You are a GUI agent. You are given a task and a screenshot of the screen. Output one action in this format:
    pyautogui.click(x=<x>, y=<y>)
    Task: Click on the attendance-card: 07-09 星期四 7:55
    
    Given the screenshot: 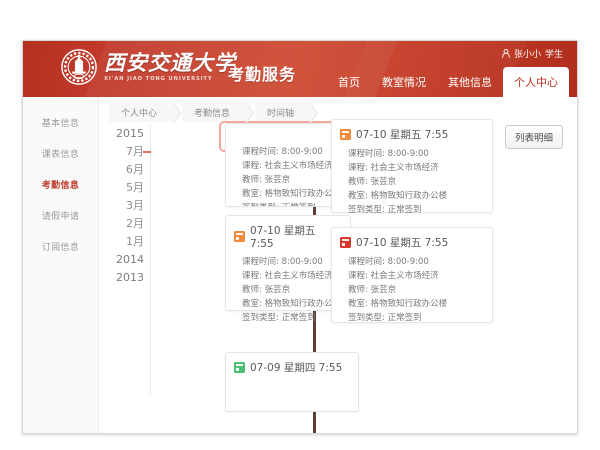 What is the action you would take?
    pyautogui.click(x=292, y=382)
    